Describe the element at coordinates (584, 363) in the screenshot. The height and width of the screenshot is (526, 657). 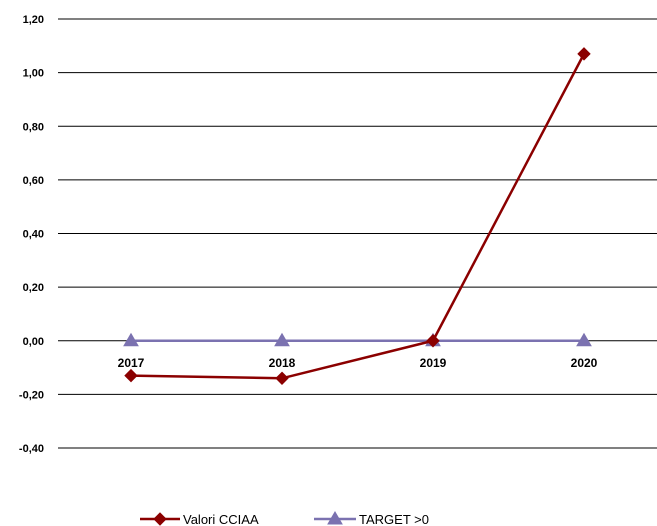
I see `x-tick-label: 2020` at that location.